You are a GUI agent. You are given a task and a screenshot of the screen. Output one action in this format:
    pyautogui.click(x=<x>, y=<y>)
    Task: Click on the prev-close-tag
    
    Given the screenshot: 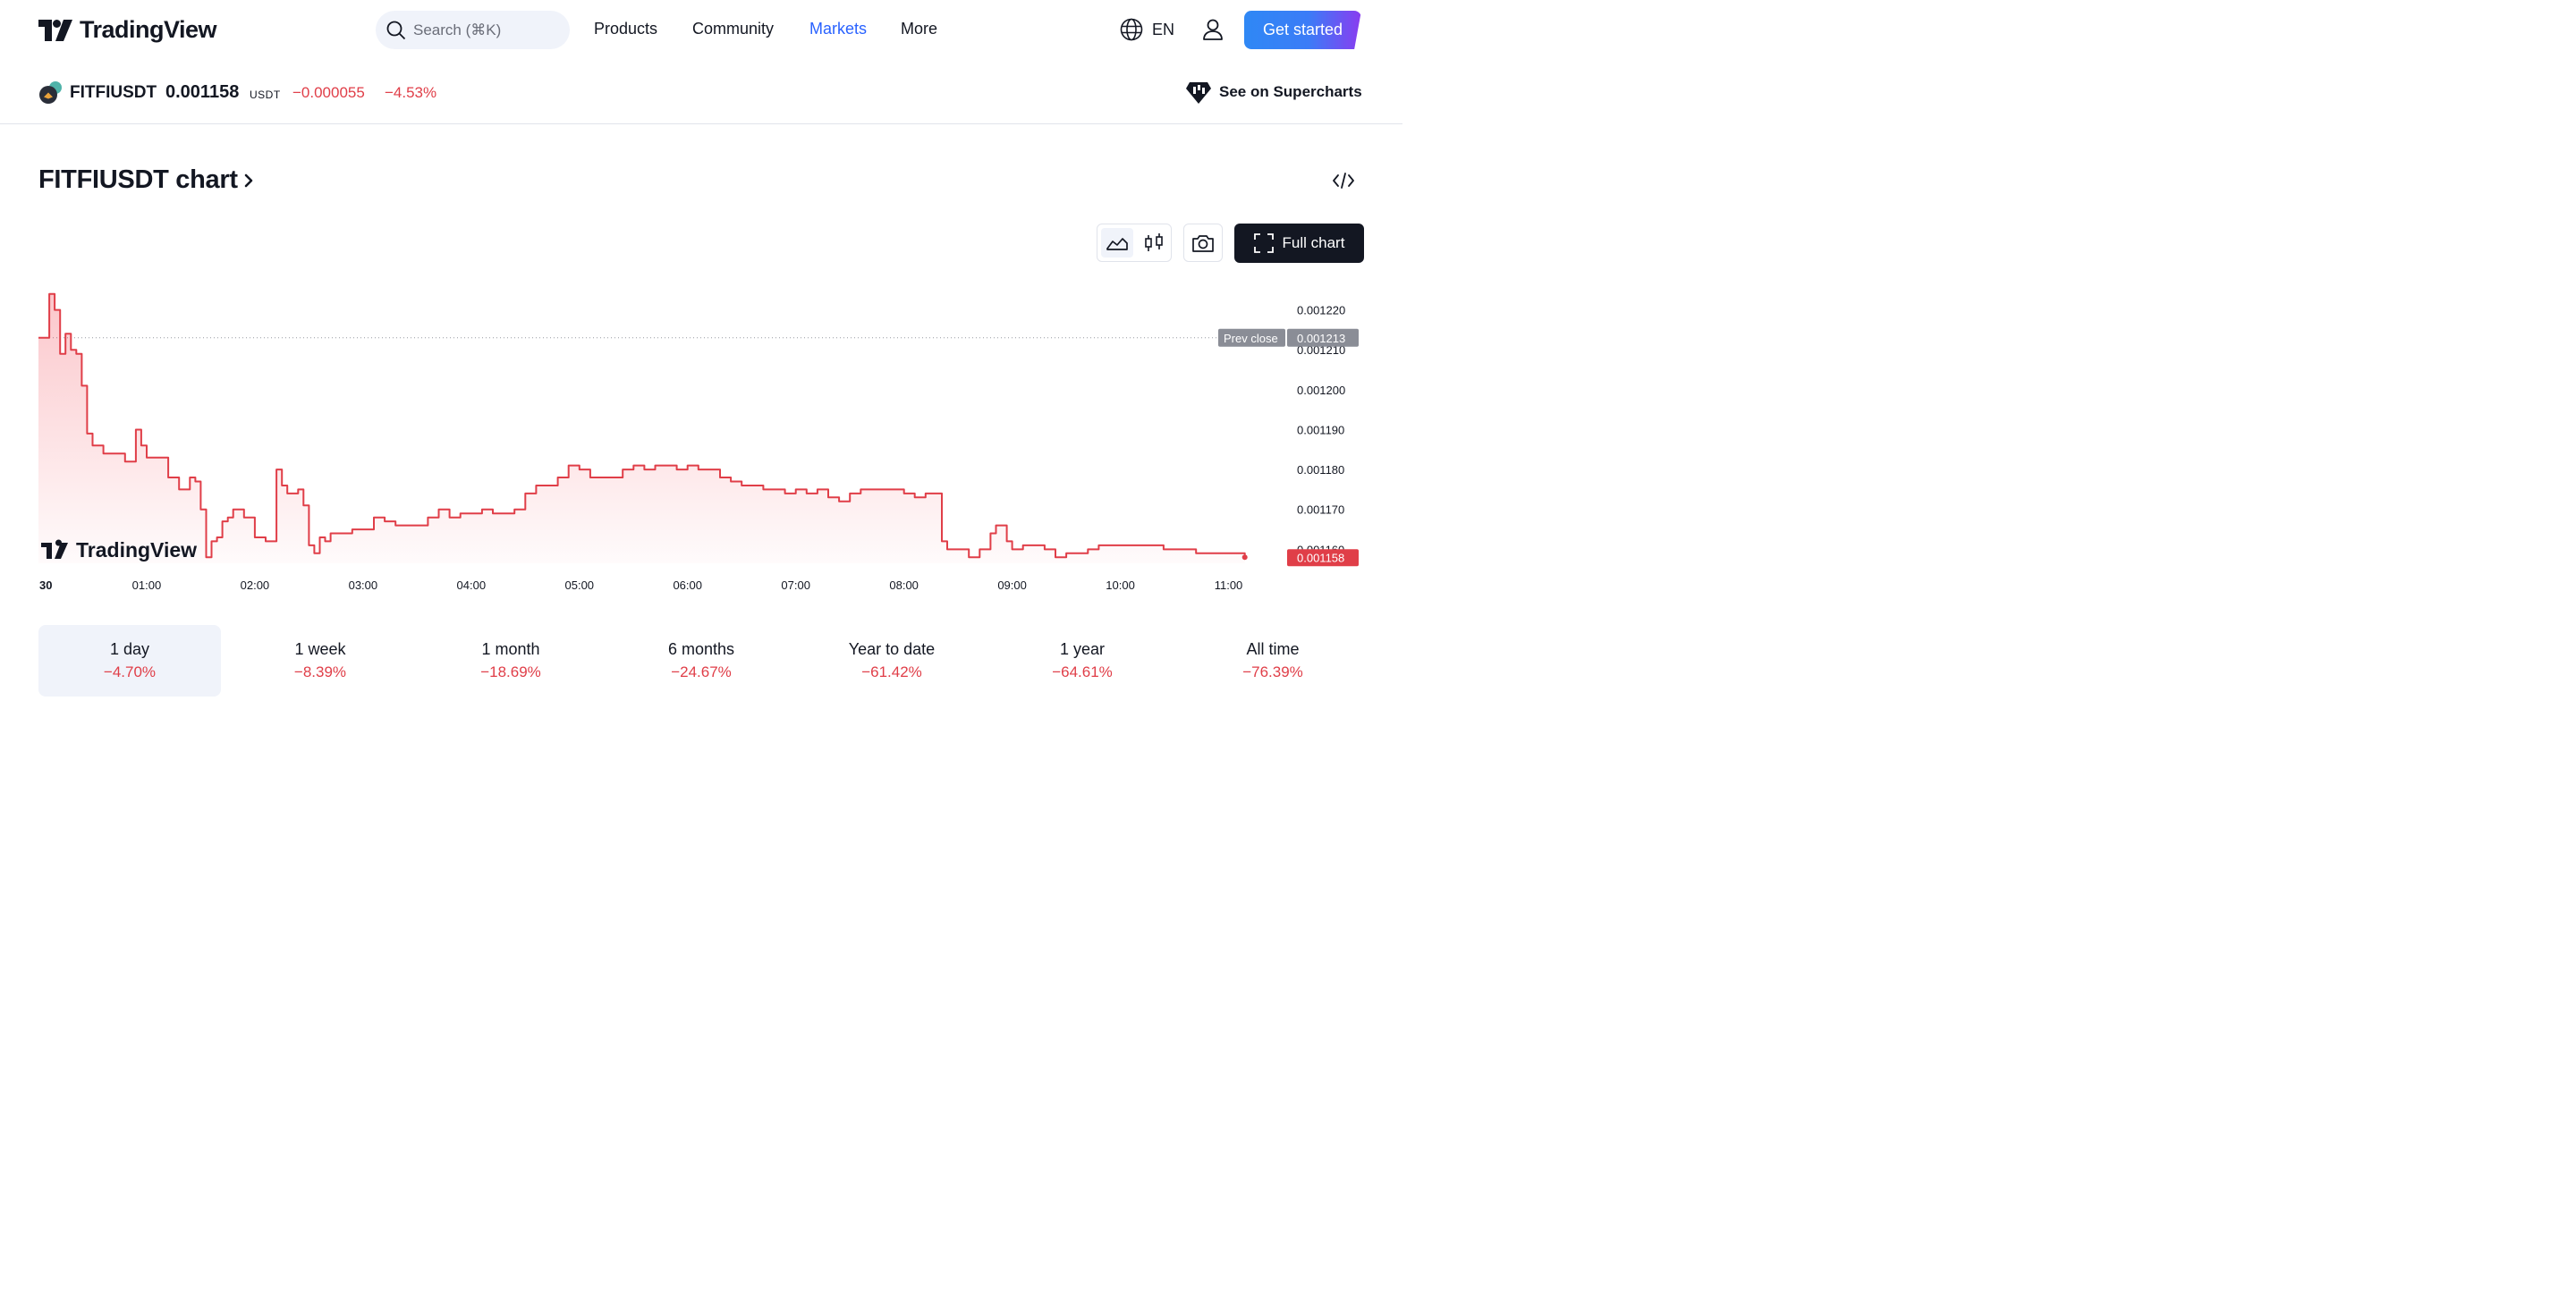 What is the action you would take?
    pyautogui.click(x=1251, y=337)
    